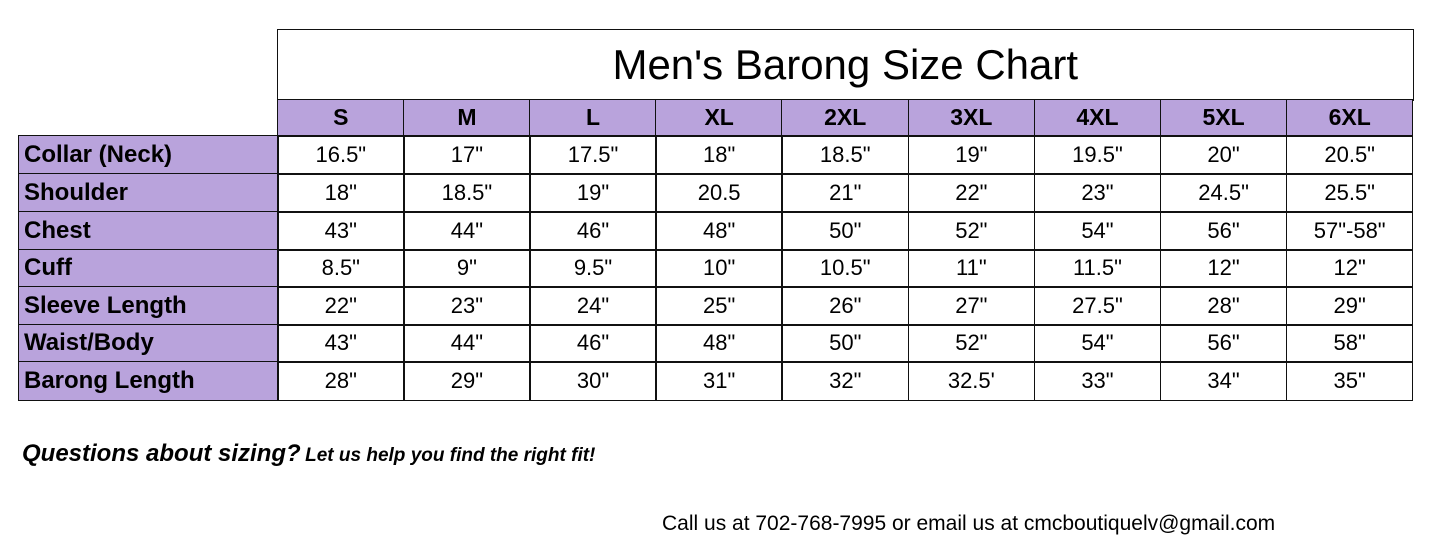  I want to click on size-header-s: S, so click(341, 118).